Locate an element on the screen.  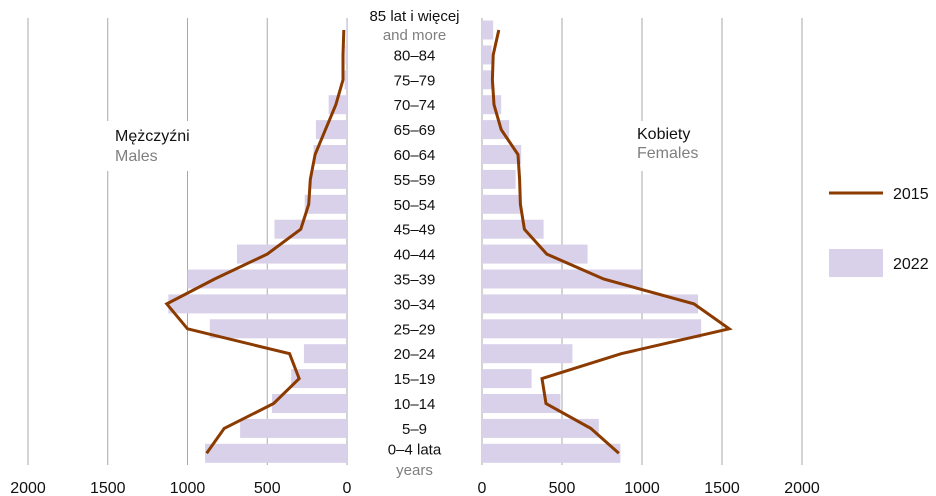
age-sublabel-bottom: years is located at coordinates (414, 470).